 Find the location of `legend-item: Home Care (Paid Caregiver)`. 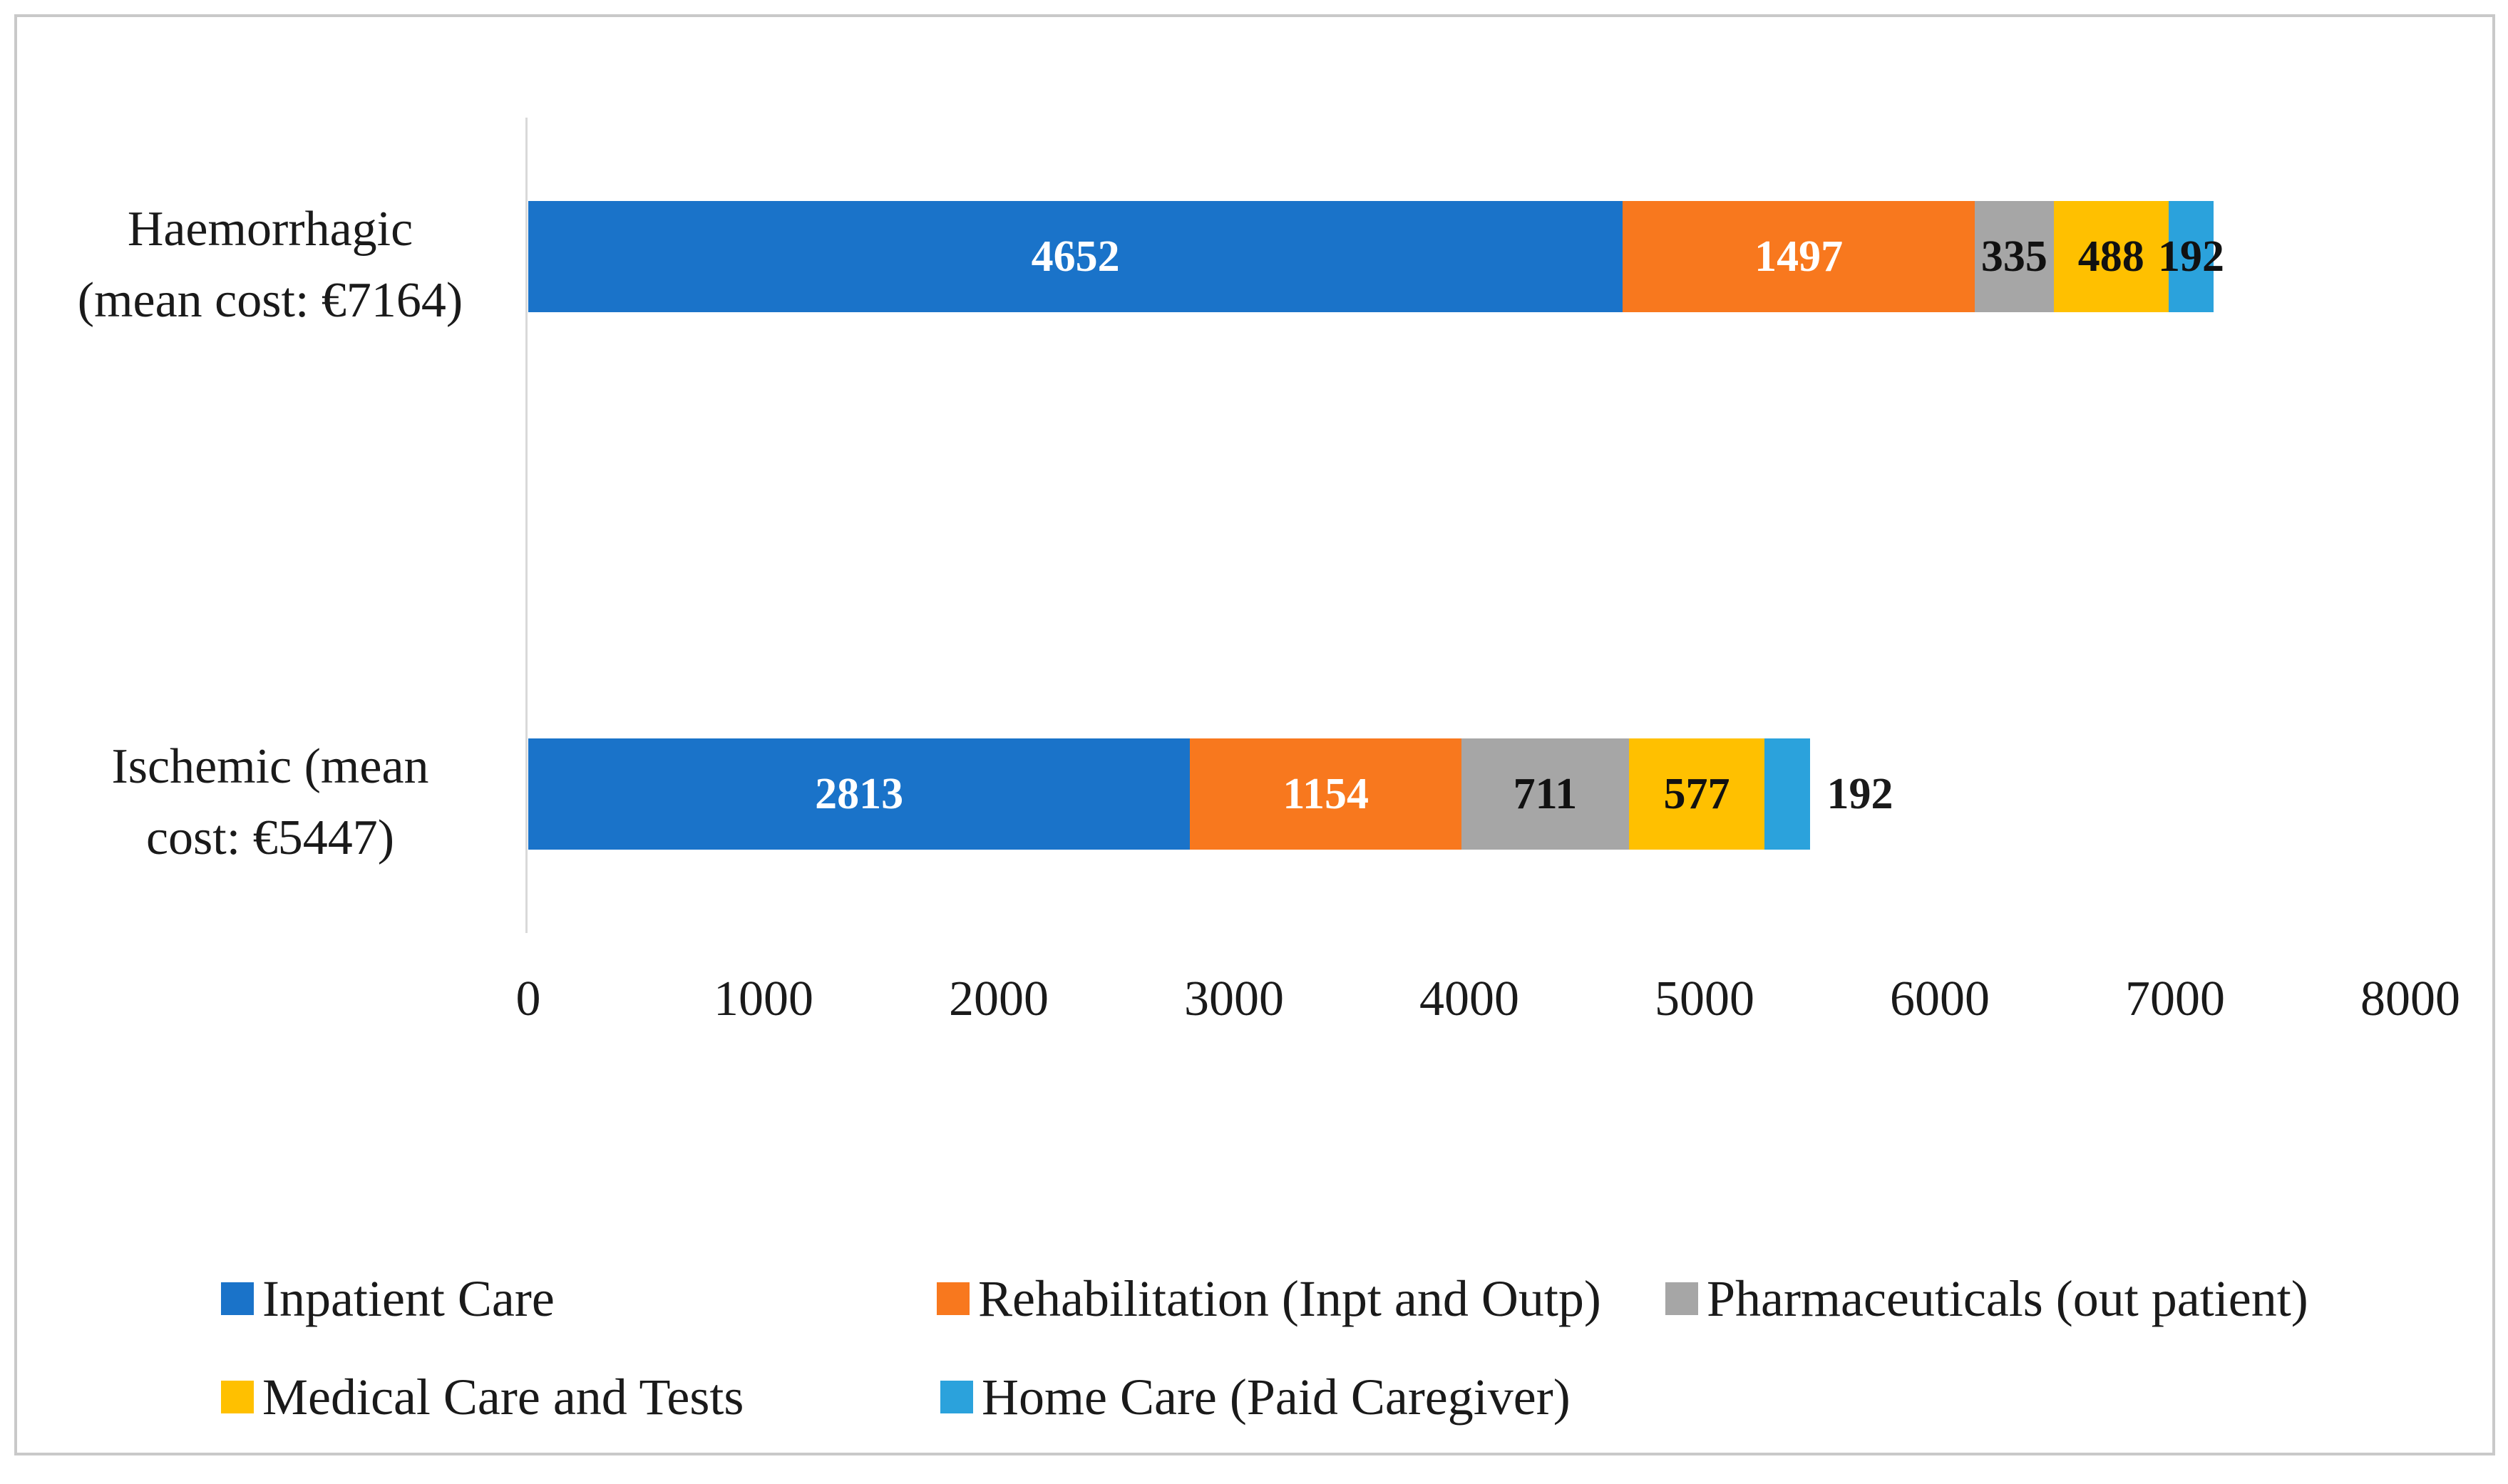

legend-item: Home Care (Paid Caregiver) is located at coordinates (1255, 1397).